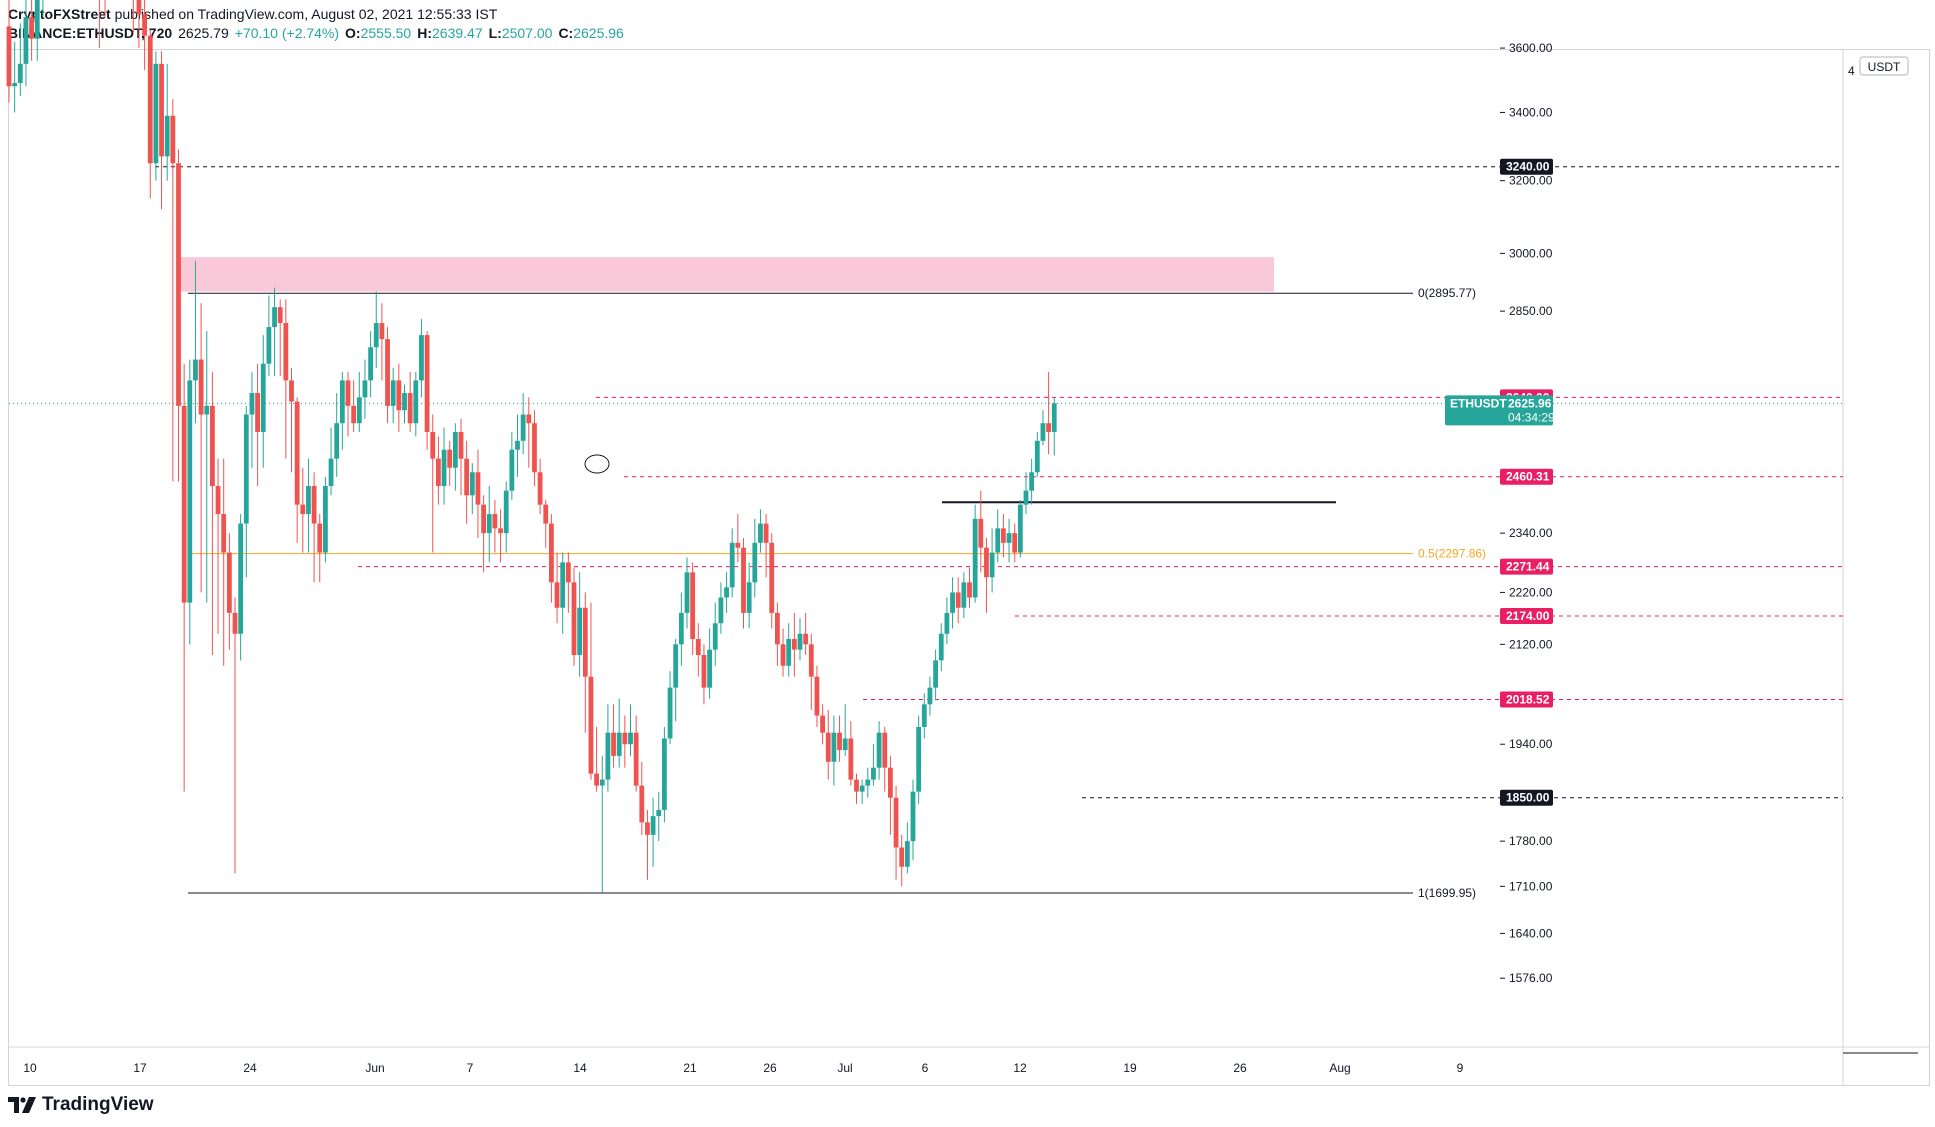  I want to click on price-tick-label: 2340.00, so click(1531, 533).